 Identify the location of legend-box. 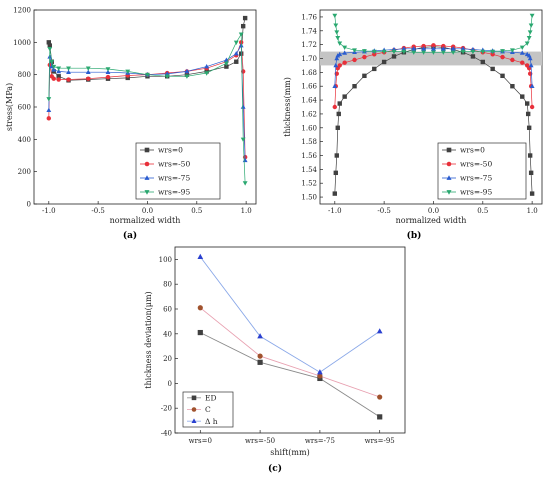
(178, 171).